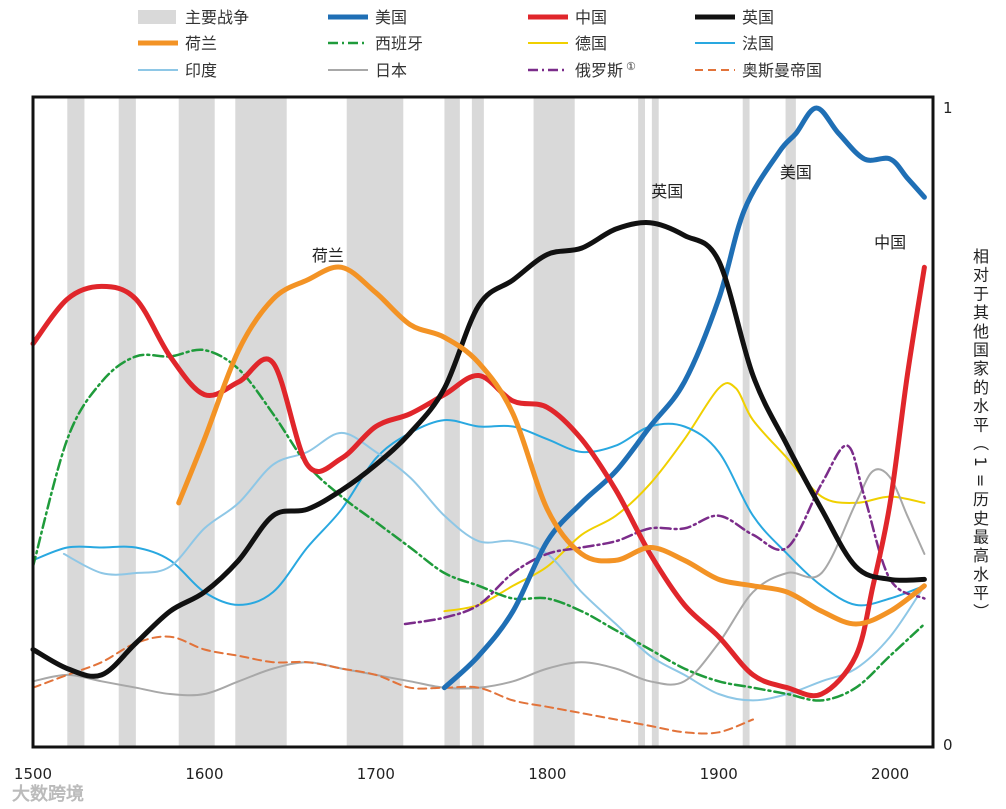 The image size is (1006, 809). Describe the element at coordinates (981, 555) in the screenshot. I see `ylabel-char: 高` at that location.